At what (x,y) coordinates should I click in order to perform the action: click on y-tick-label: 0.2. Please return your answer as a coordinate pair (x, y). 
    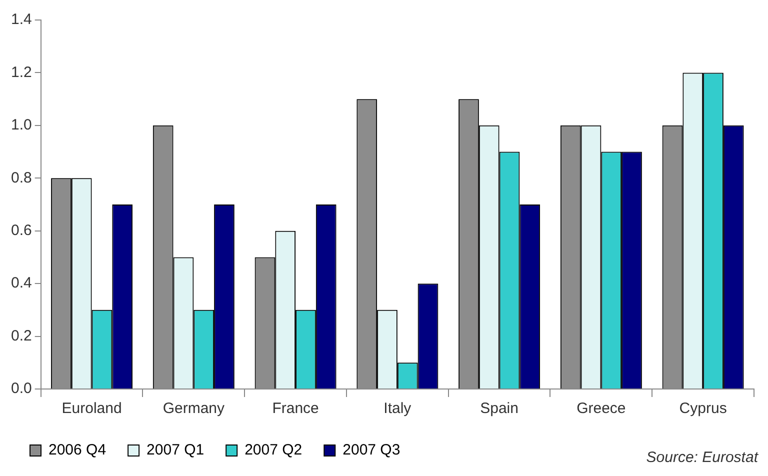
    Looking at the image, I should click on (21, 335).